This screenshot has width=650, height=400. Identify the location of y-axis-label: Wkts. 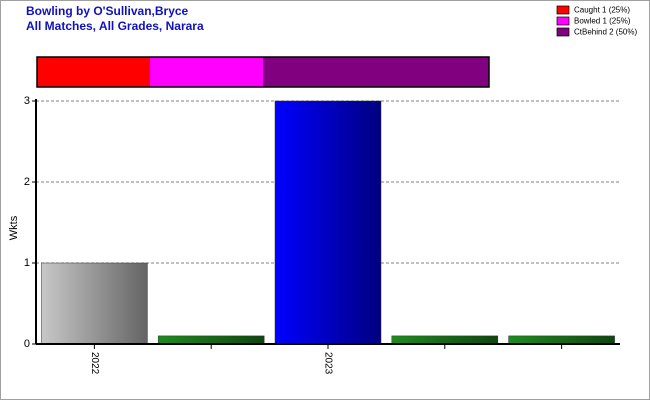
(14, 227).